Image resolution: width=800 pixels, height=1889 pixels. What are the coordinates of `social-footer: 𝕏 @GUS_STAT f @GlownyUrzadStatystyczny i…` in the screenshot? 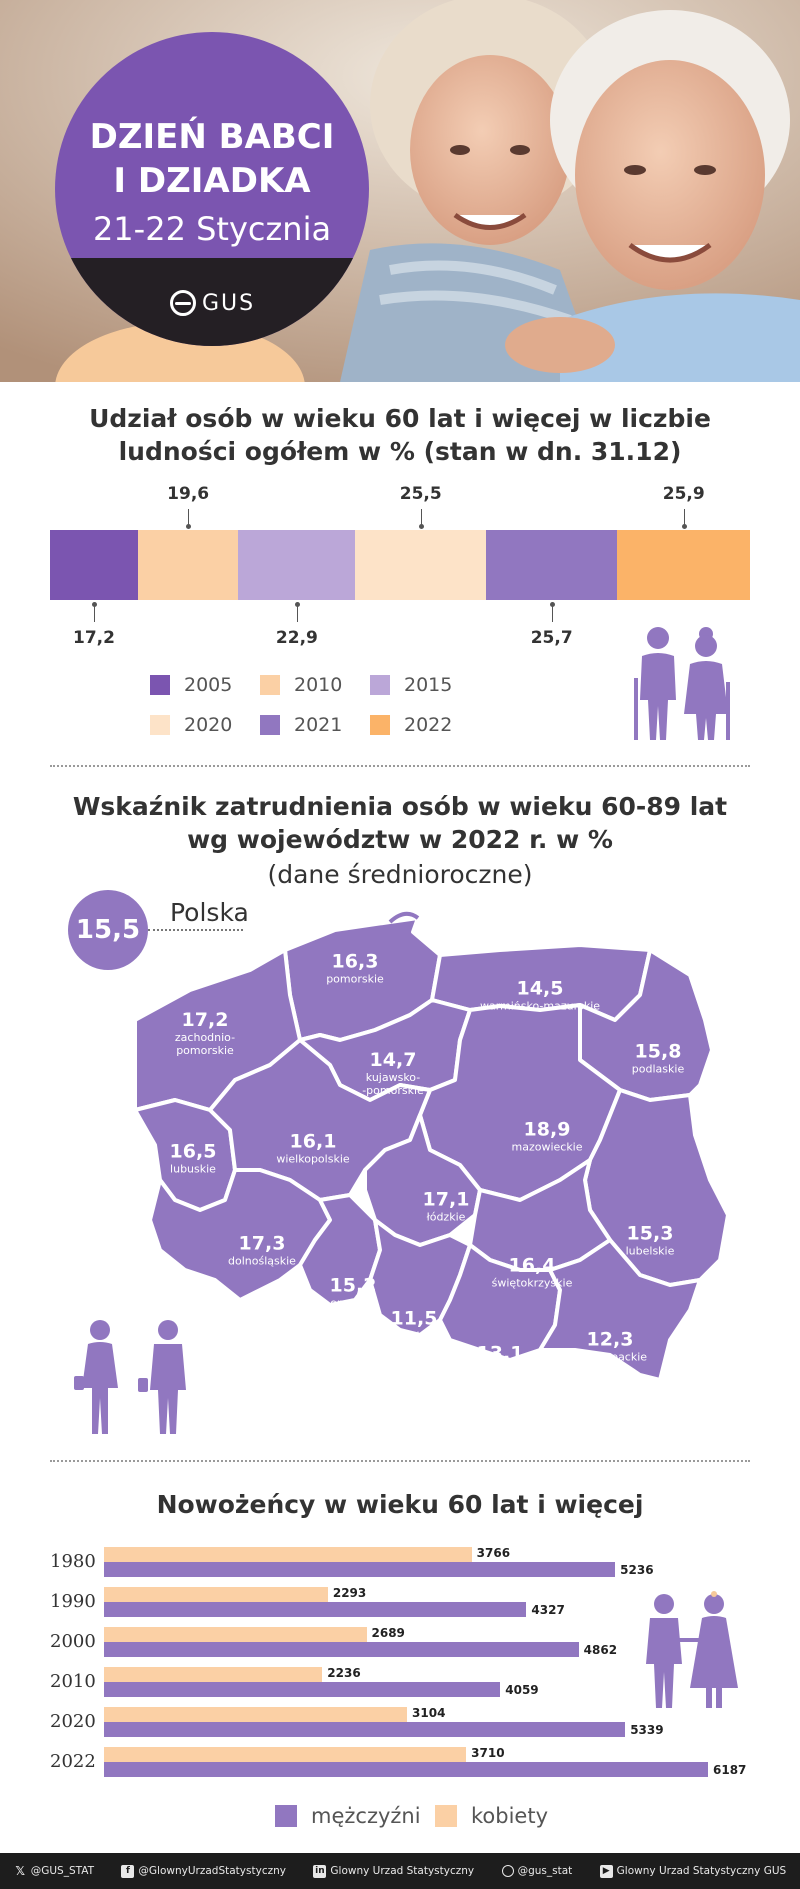 It's located at (400, 1871).